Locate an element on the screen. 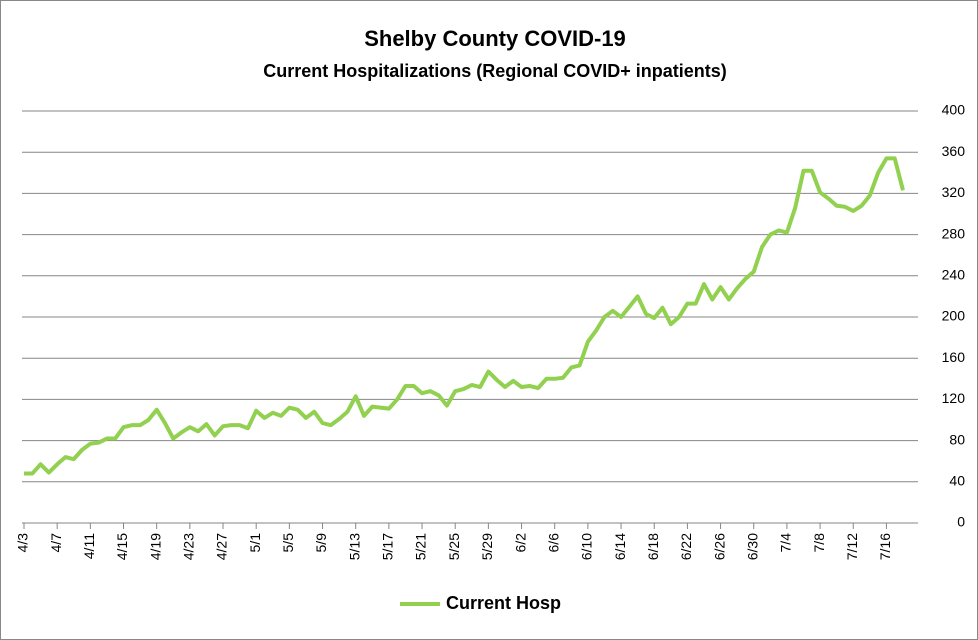 The width and height of the screenshot is (978, 640). x-tick-label: 7/8 is located at coordinates (819, 543).